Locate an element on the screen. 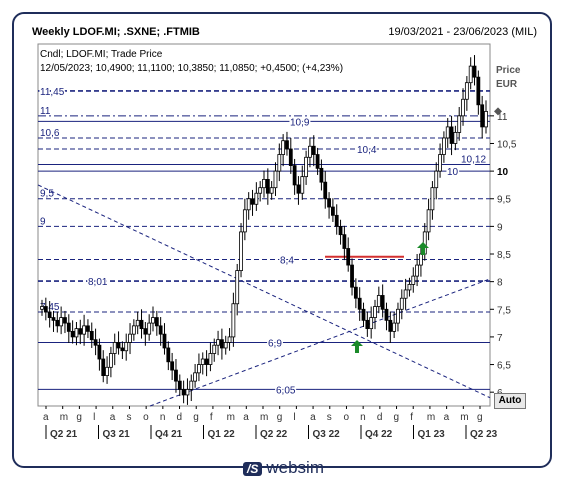 The height and width of the screenshot is (480, 567). level-label: 6,9 is located at coordinates (275, 343).